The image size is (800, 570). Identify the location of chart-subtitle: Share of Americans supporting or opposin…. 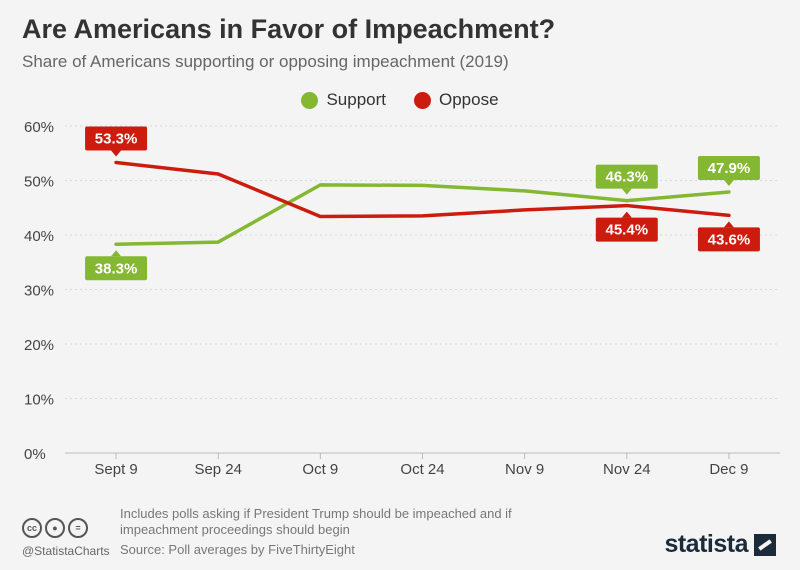
(265, 61).